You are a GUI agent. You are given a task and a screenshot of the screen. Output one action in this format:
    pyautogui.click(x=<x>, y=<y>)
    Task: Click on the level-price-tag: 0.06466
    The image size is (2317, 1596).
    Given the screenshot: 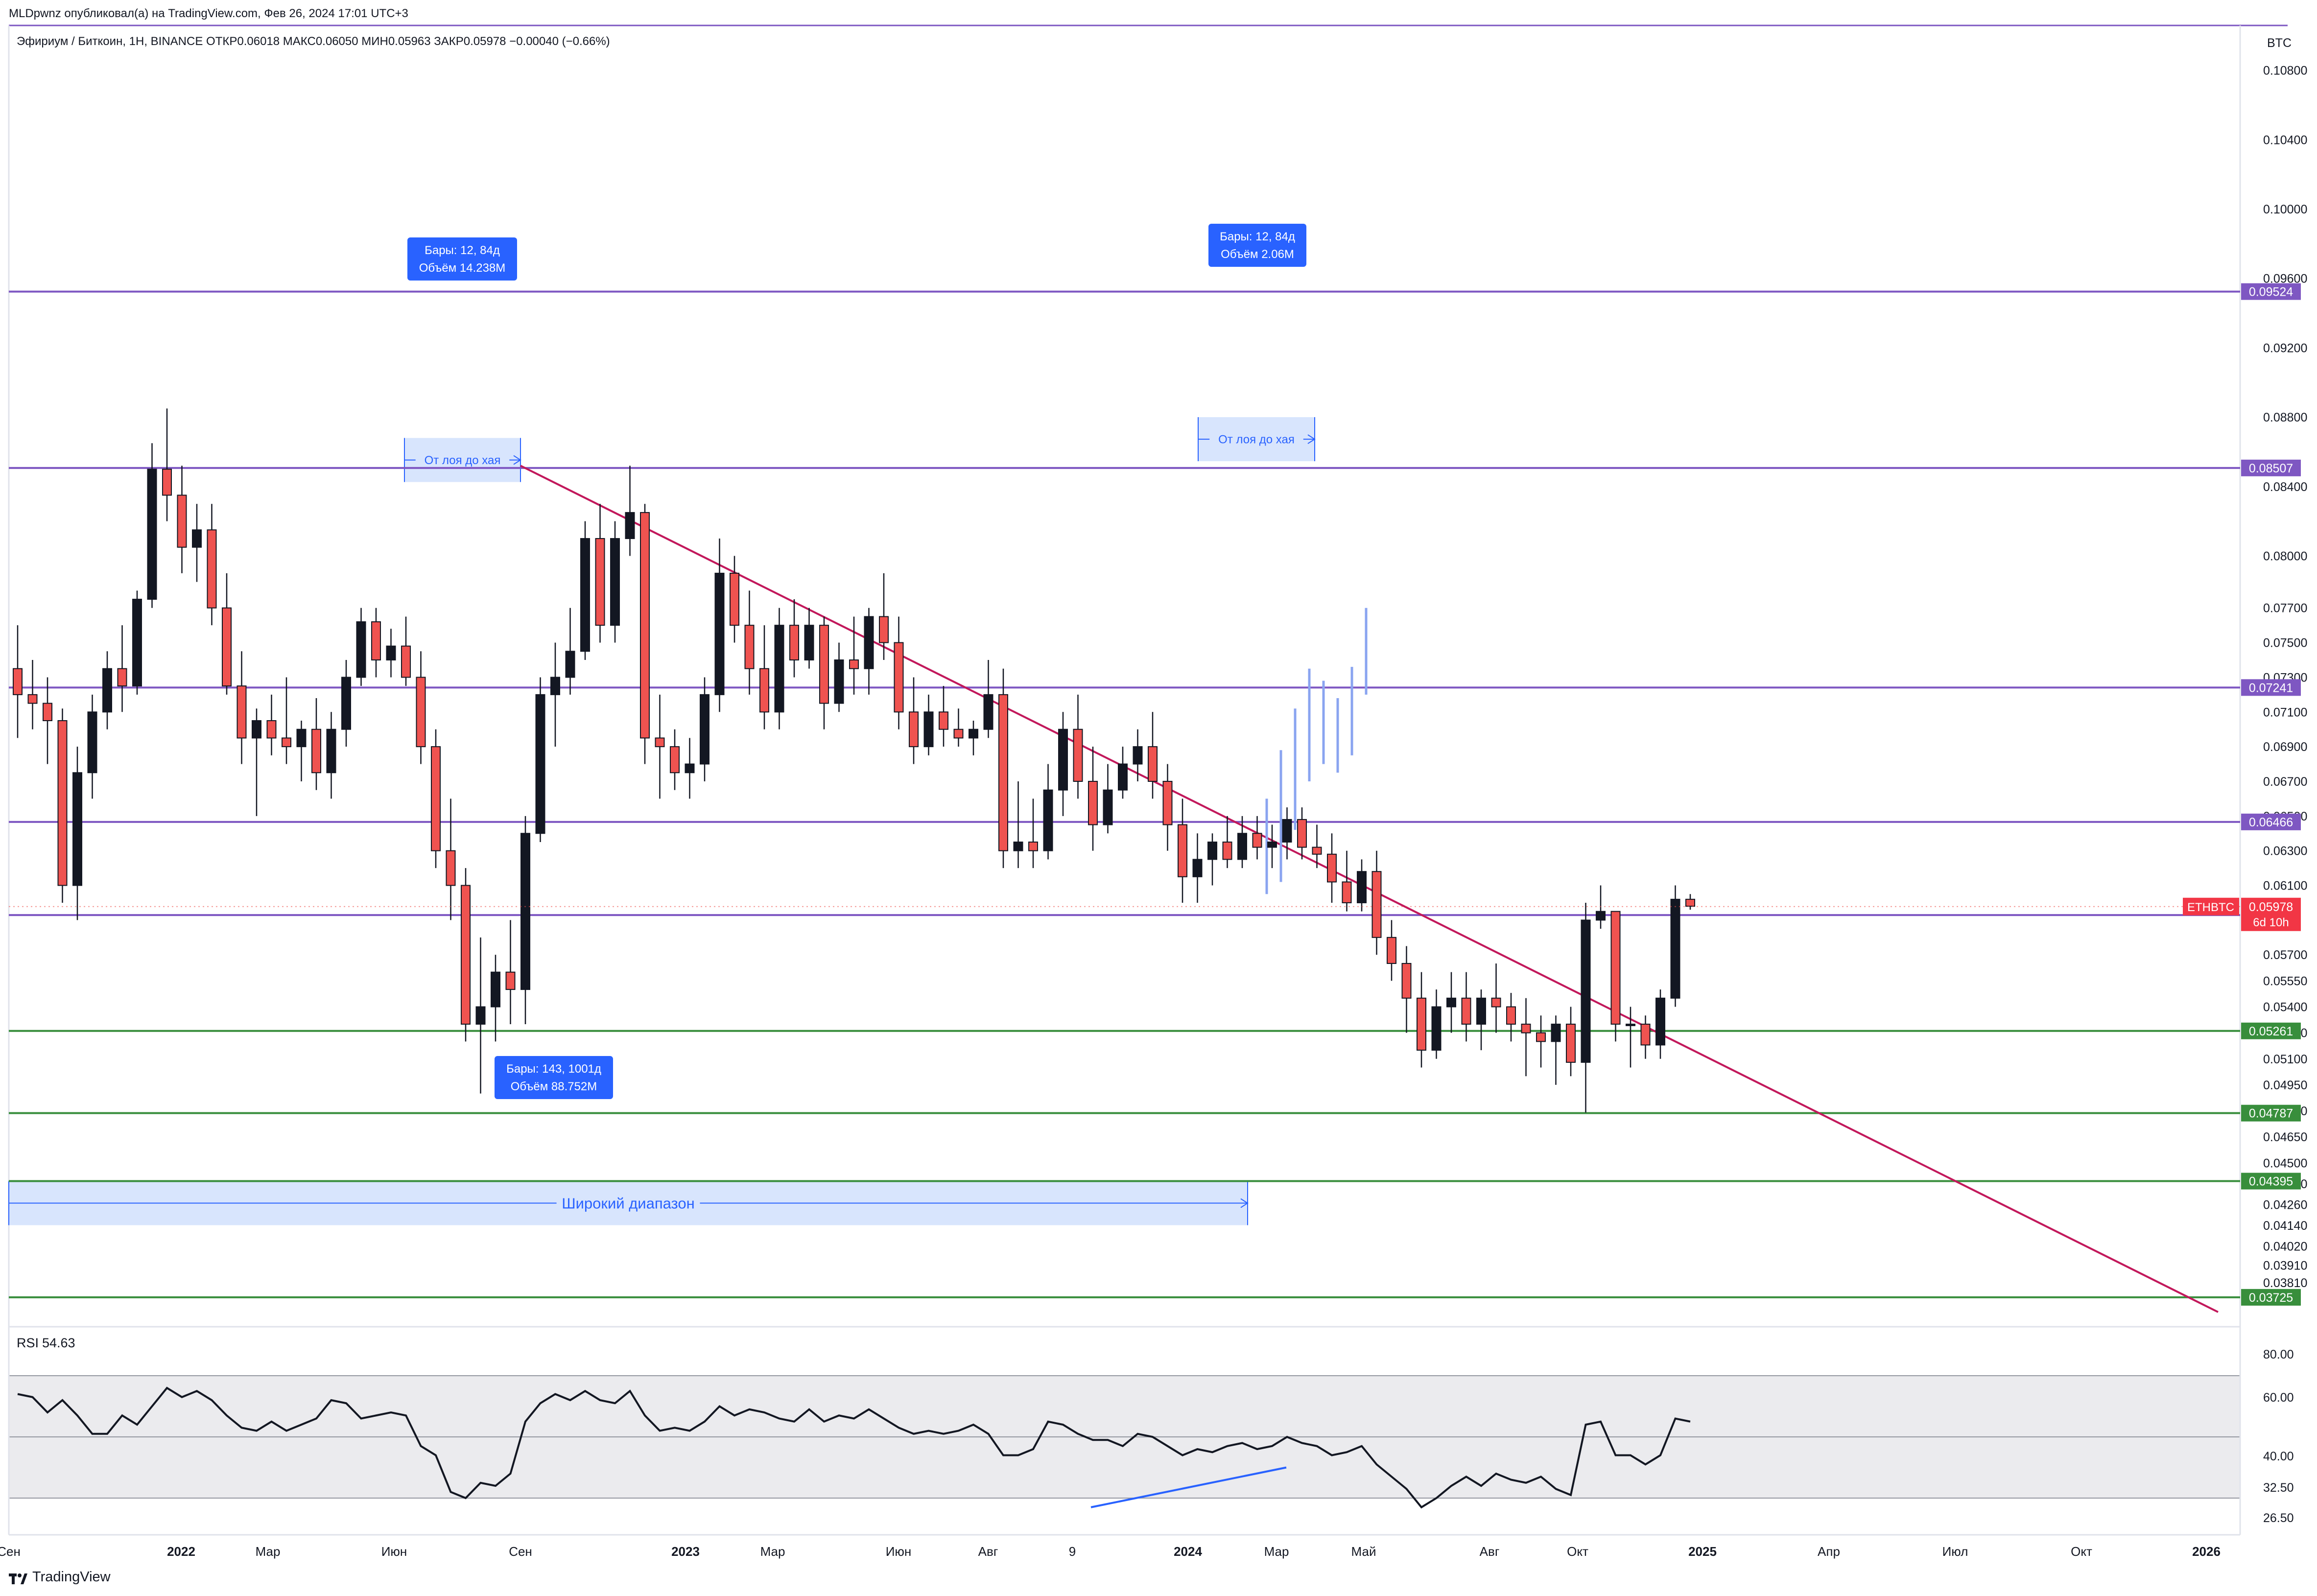 What is the action you would take?
    pyautogui.click(x=2271, y=821)
    